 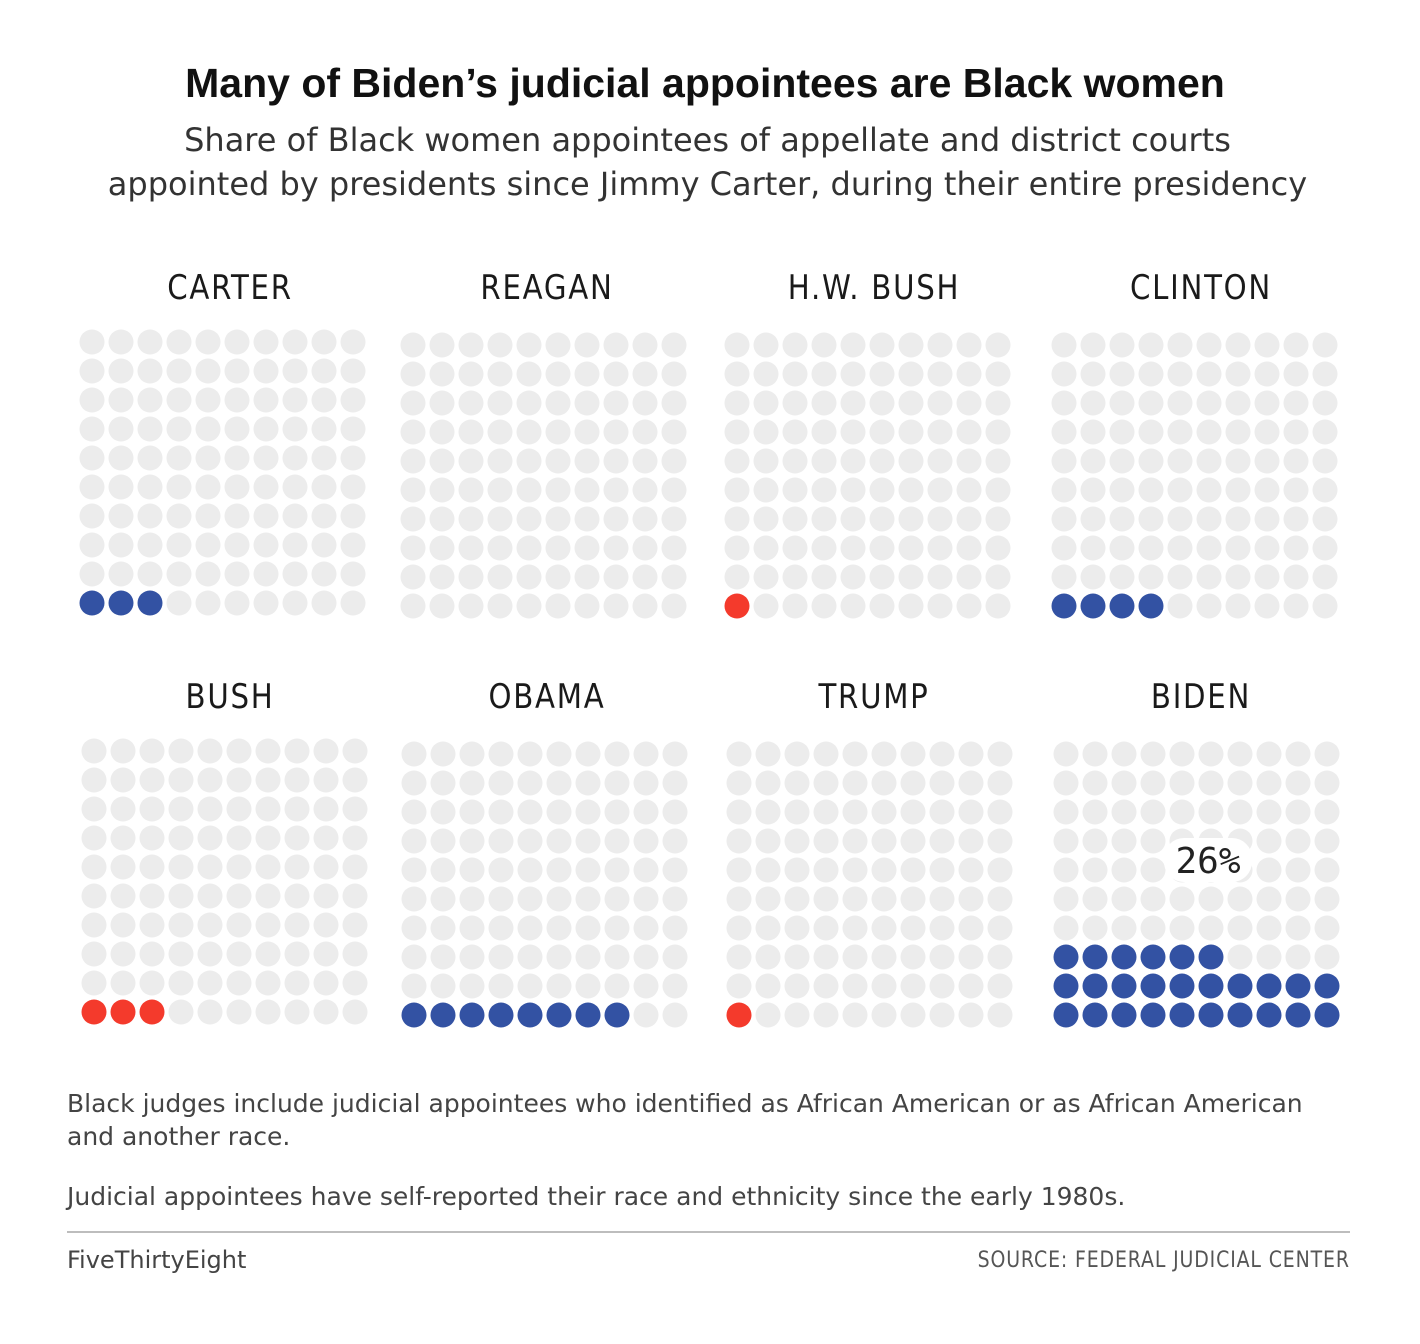 What do you see at coordinates (222, 472) in the screenshot?
I see `waffle-carter` at bounding box center [222, 472].